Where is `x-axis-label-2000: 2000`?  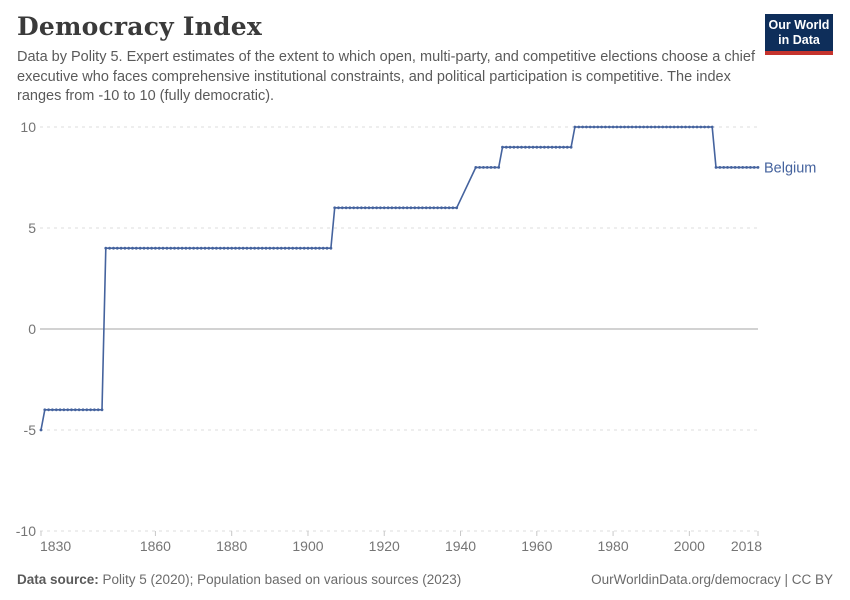
x-axis-label-2000: 2000 is located at coordinates (689, 546).